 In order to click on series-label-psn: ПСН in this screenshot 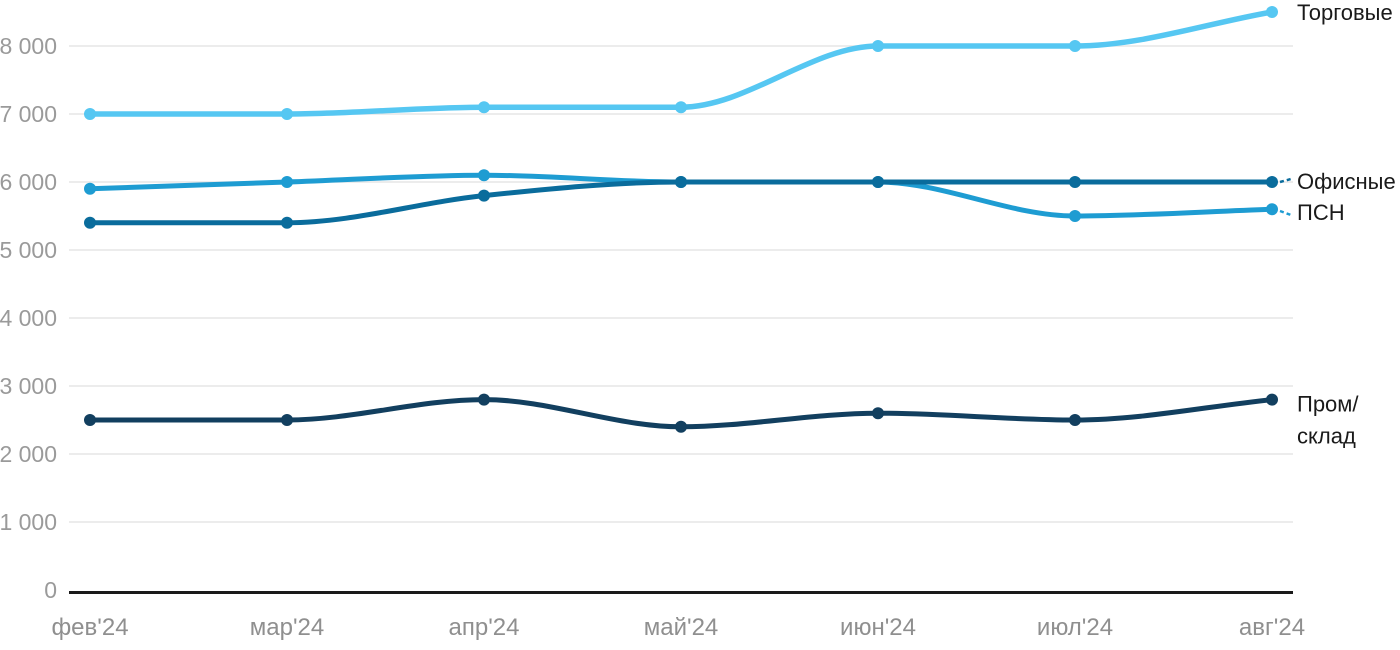, I will do `click(1321, 212)`.